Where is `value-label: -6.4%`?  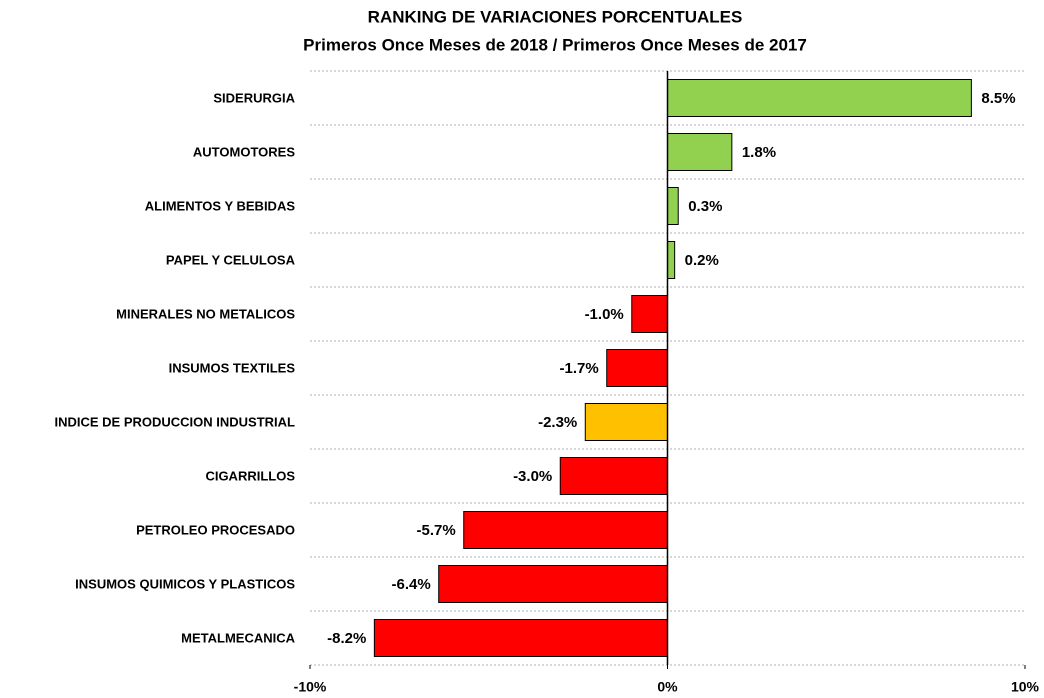 value-label: -6.4% is located at coordinates (411, 584).